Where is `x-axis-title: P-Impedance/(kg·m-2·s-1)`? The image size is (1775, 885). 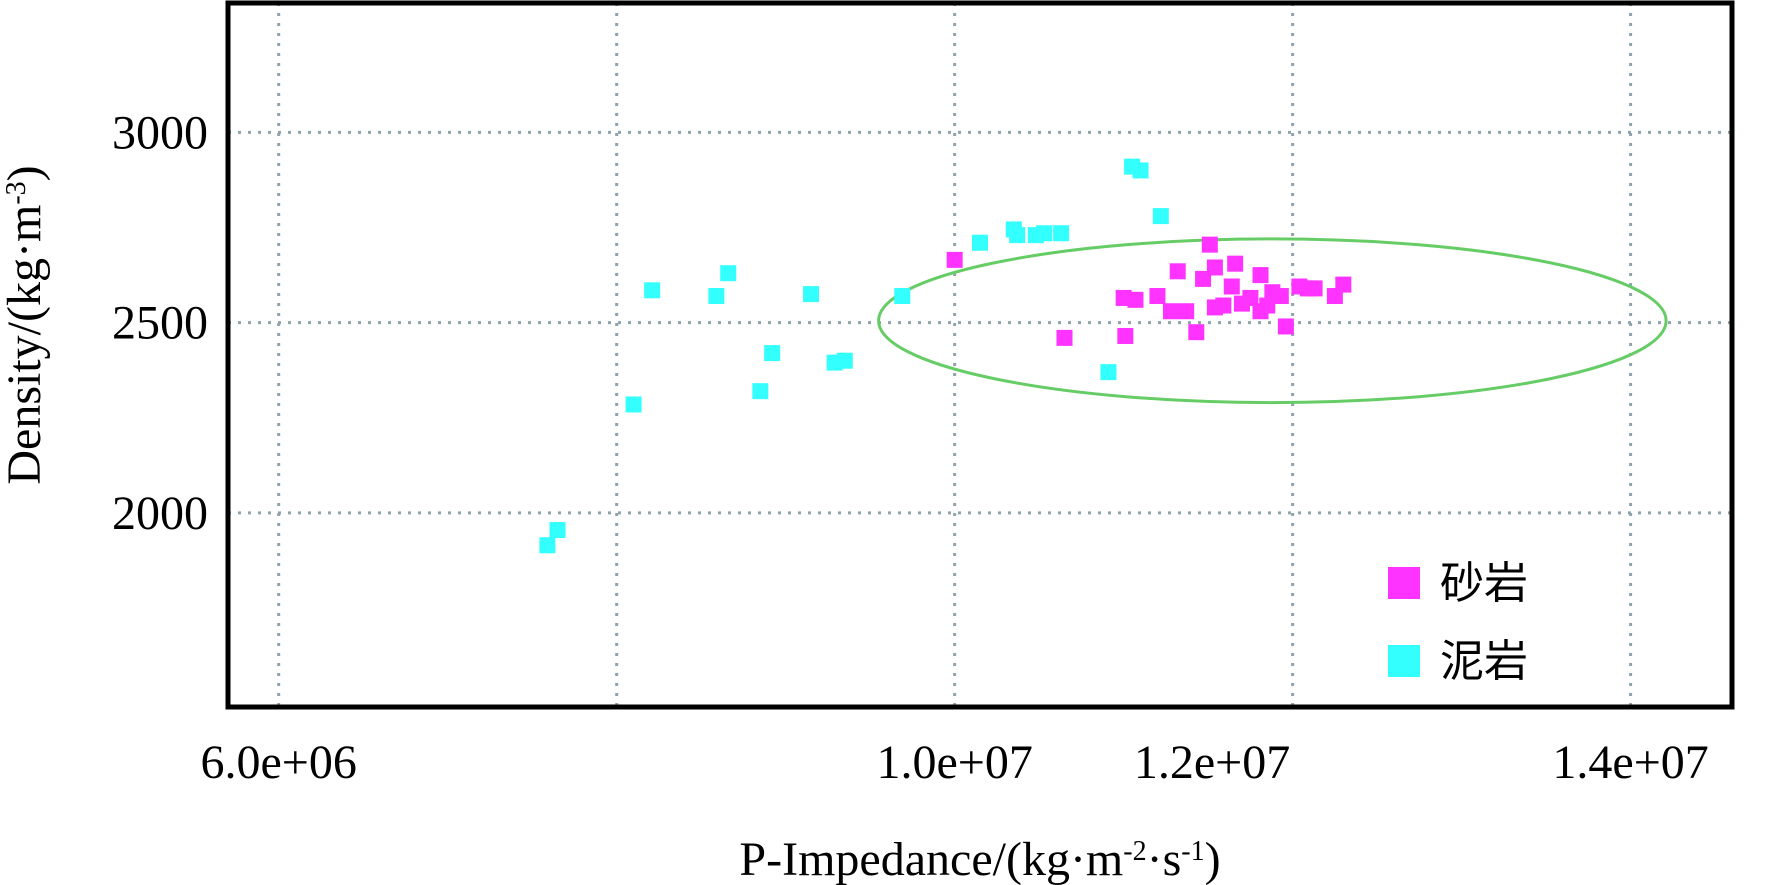 x-axis-title: P-Impedance/(kg·m-2·s-1) is located at coordinates (979, 859).